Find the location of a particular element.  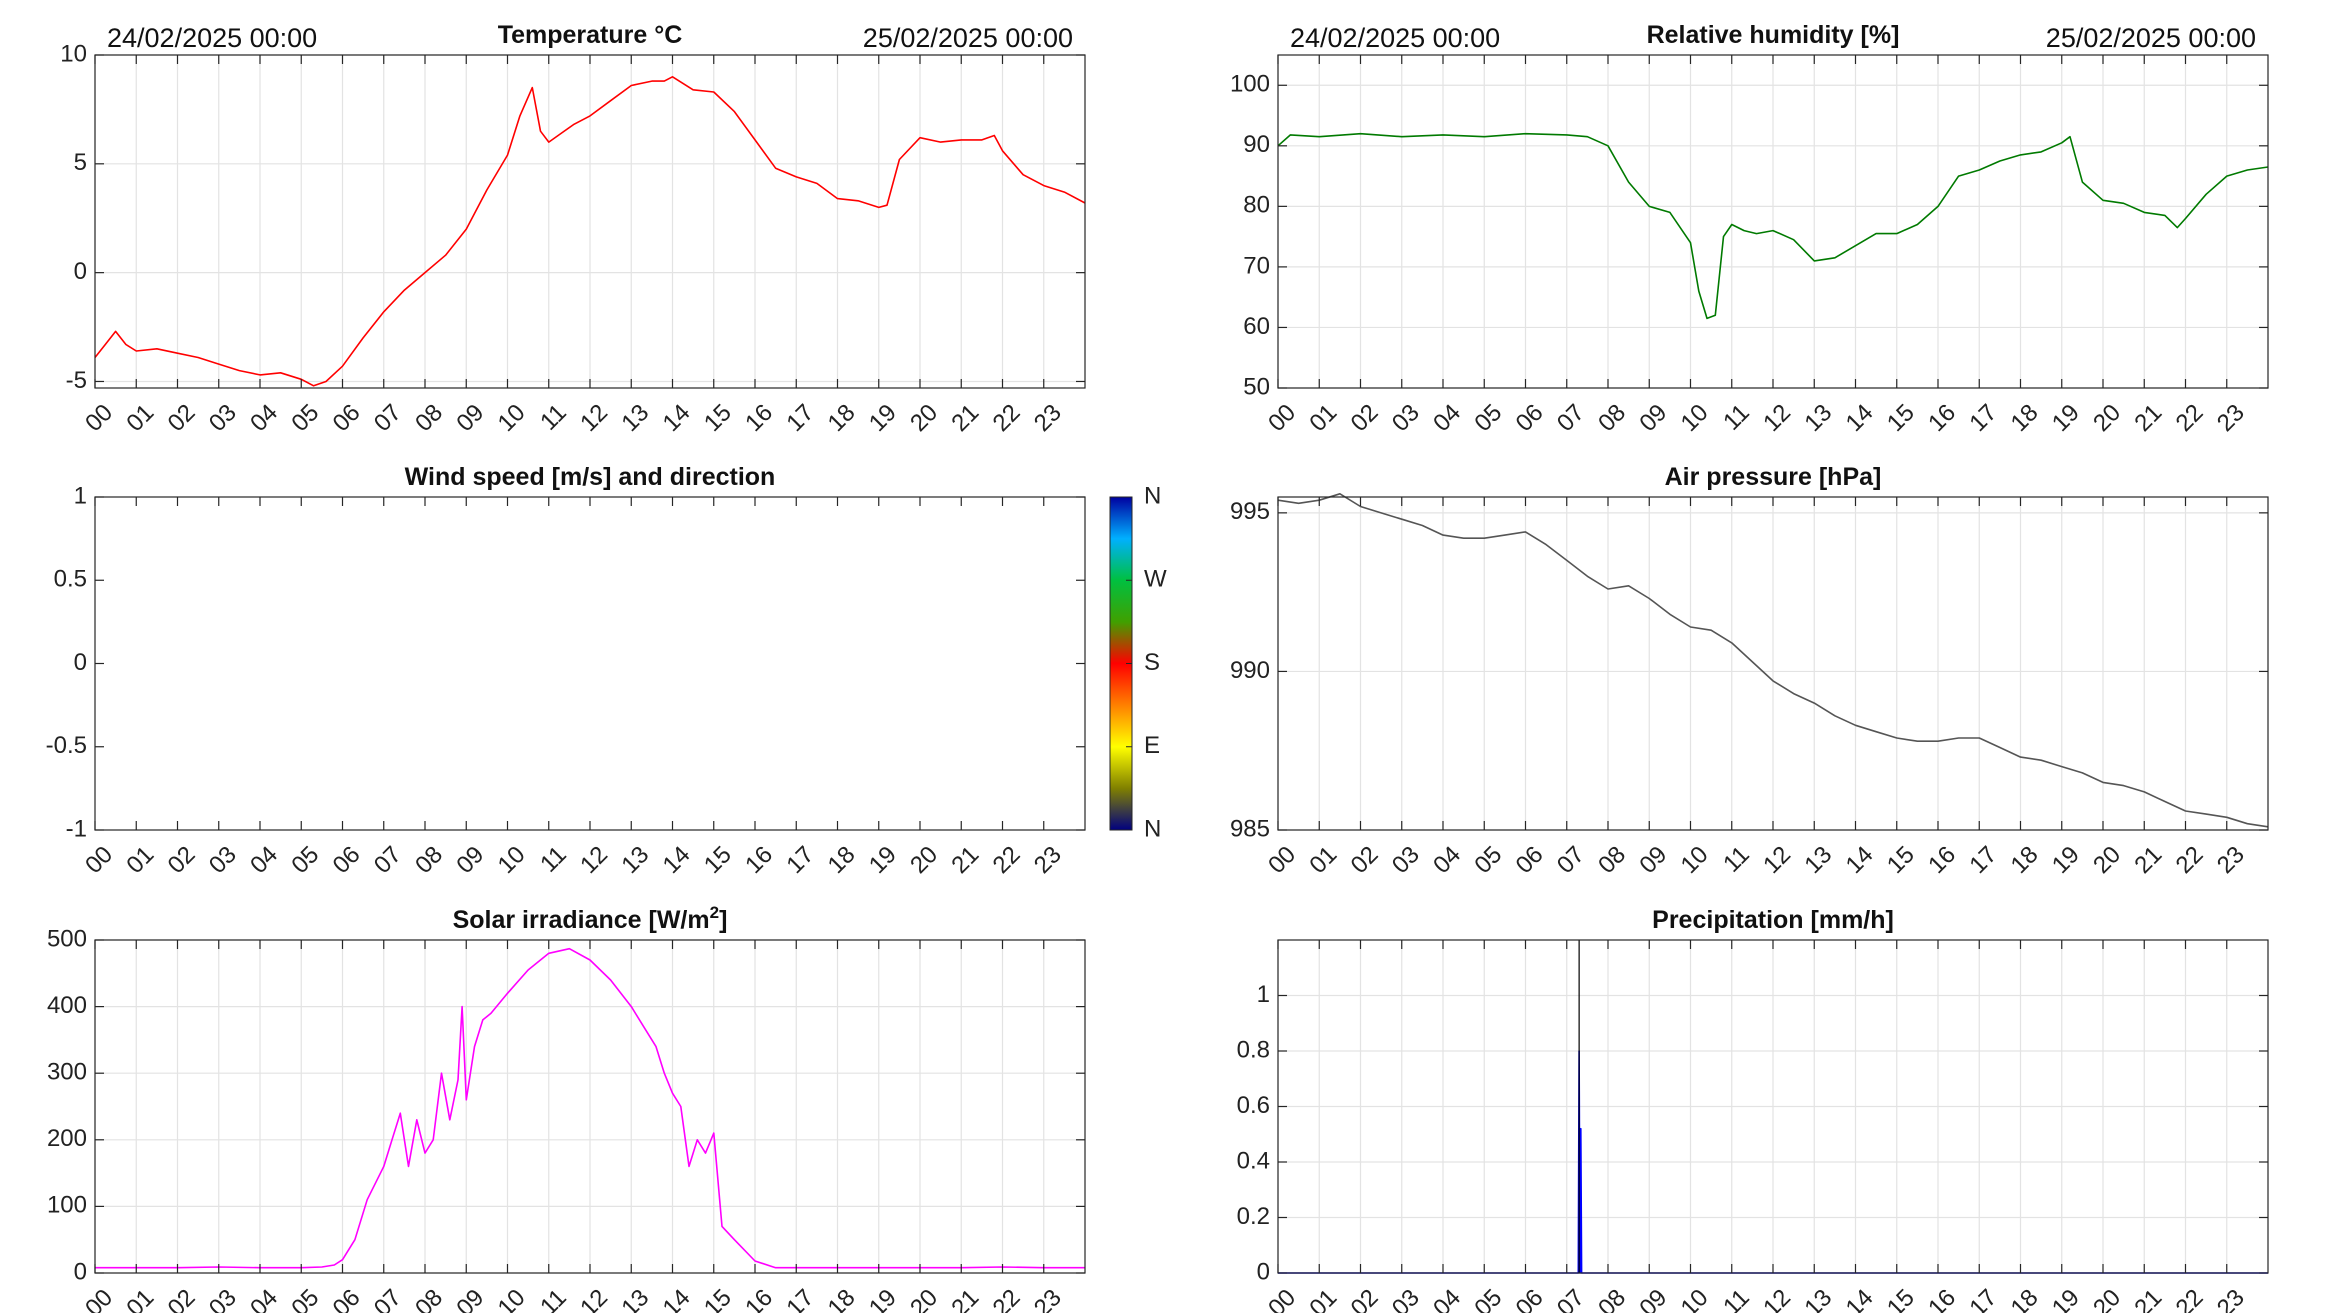

solar-title: Solar irradiance [W/m2] is located at coordinates (590, 918).